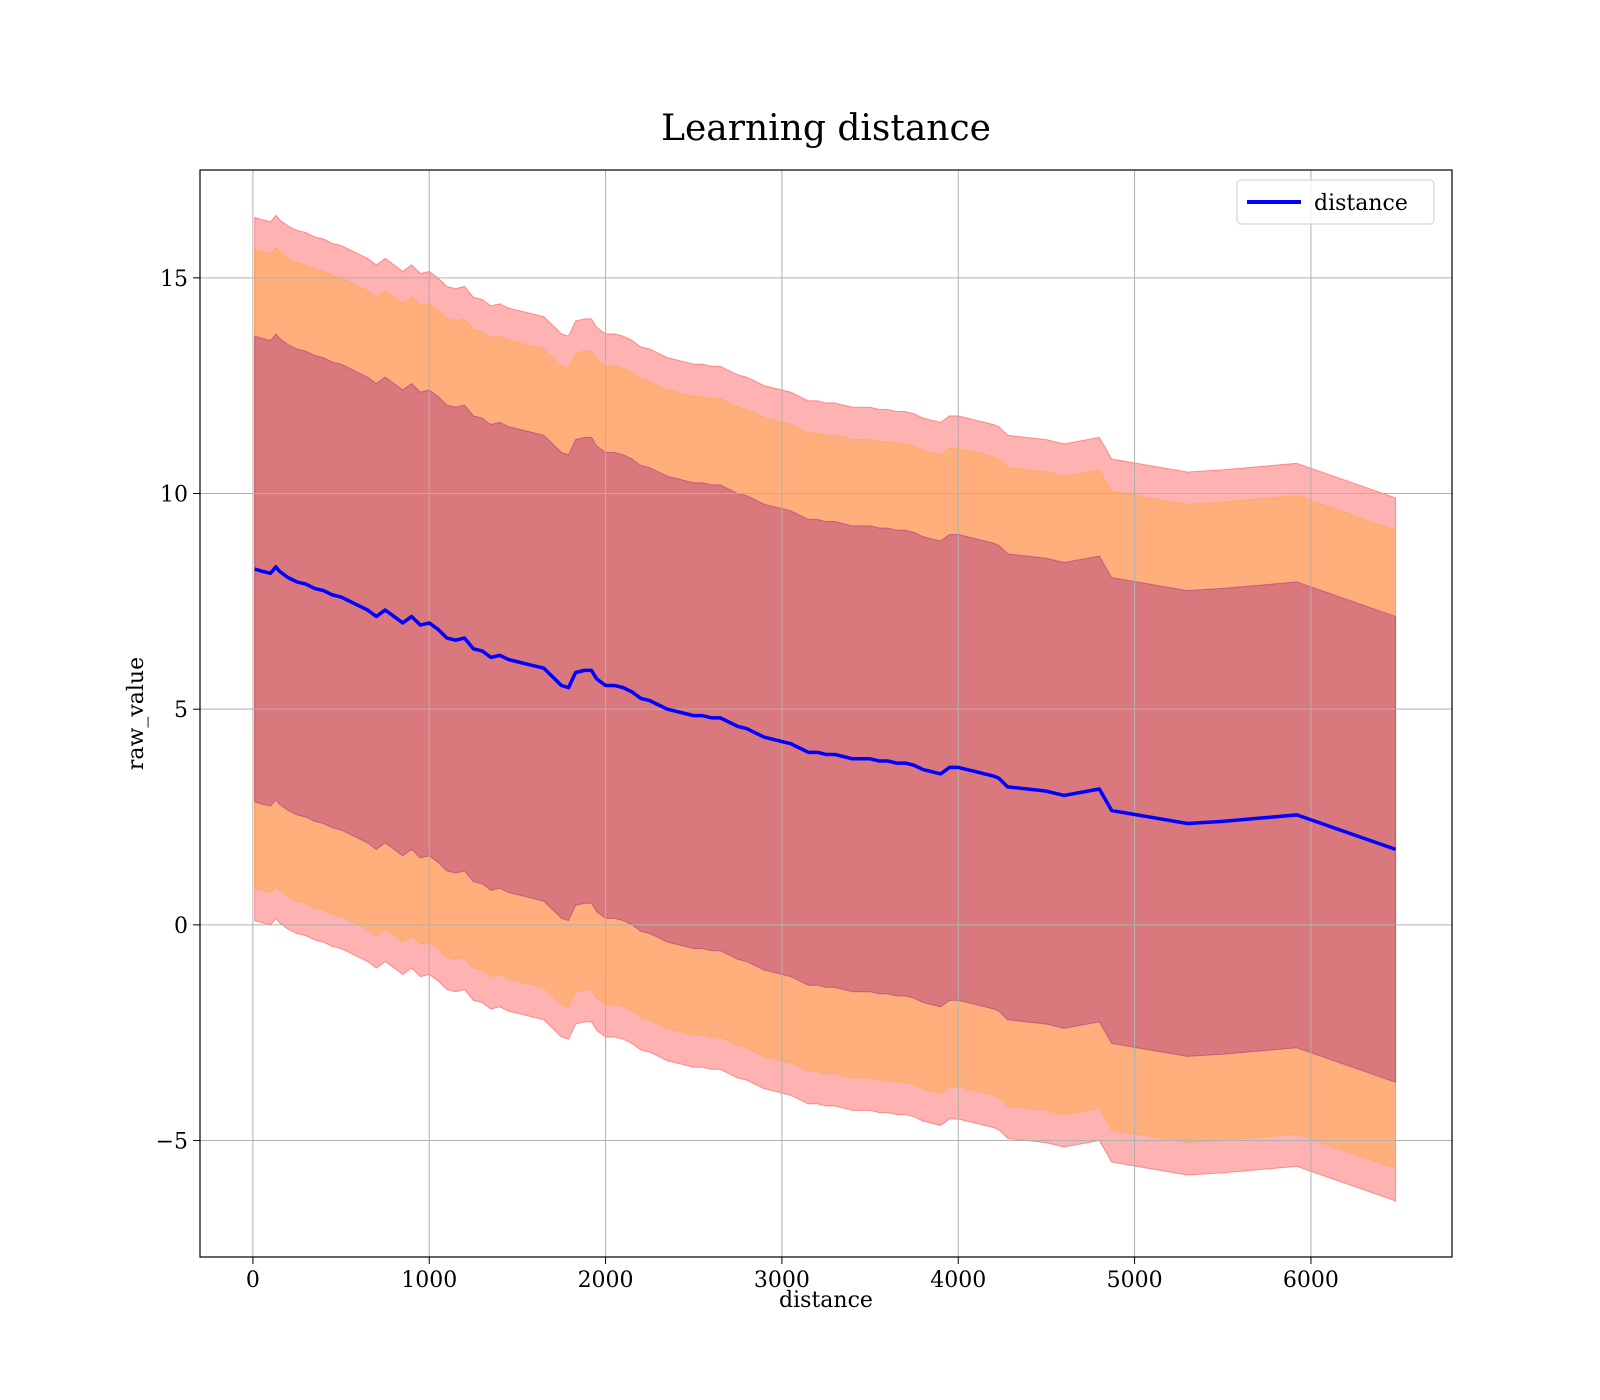 This screenshot has width=1600, height=1400. What do you see at coordinates (136, 713) in the screenshot?
I see `y-axis-label: raw_value` at bounding box center [136, 713].